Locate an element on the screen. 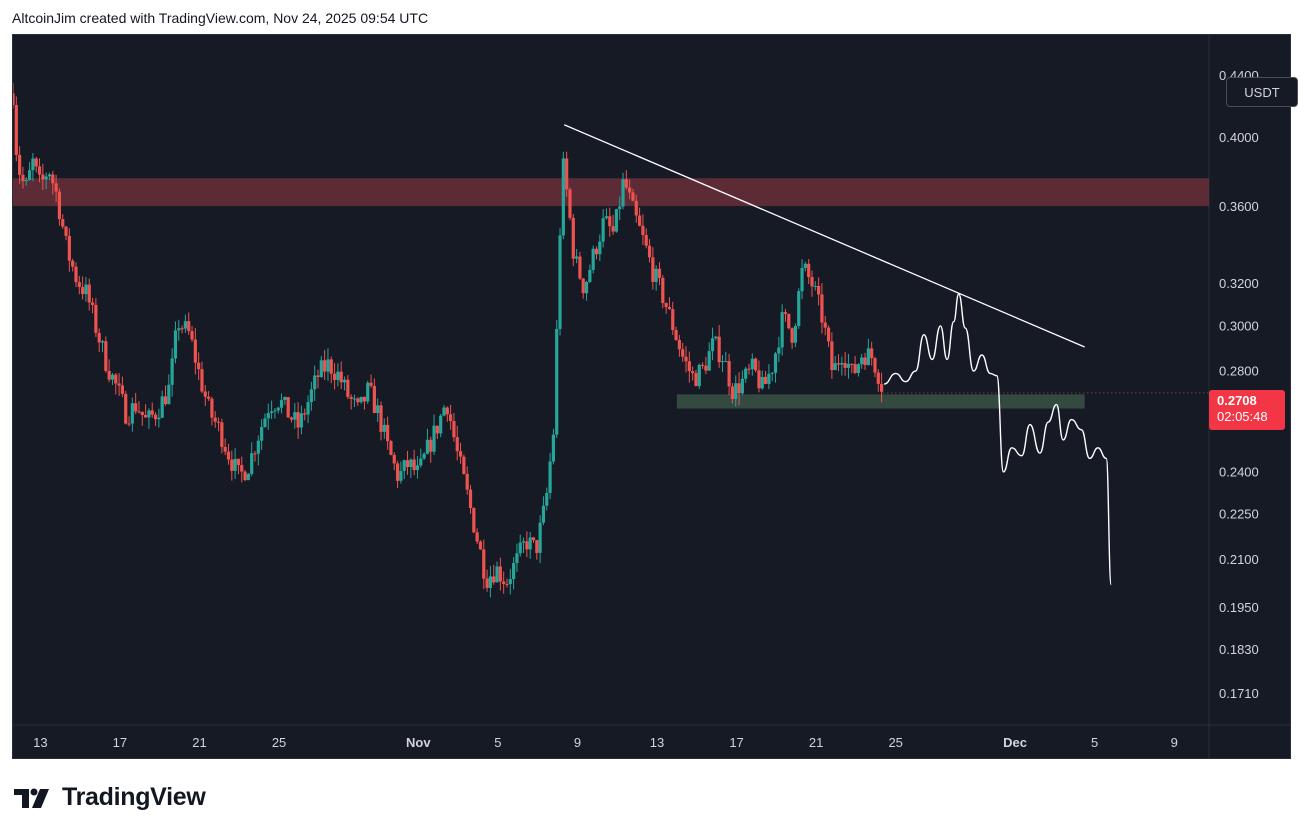 This screenshot has height=834, width=1304. y-tick-label: 0.3600 is located at coordinates (1239, 206).